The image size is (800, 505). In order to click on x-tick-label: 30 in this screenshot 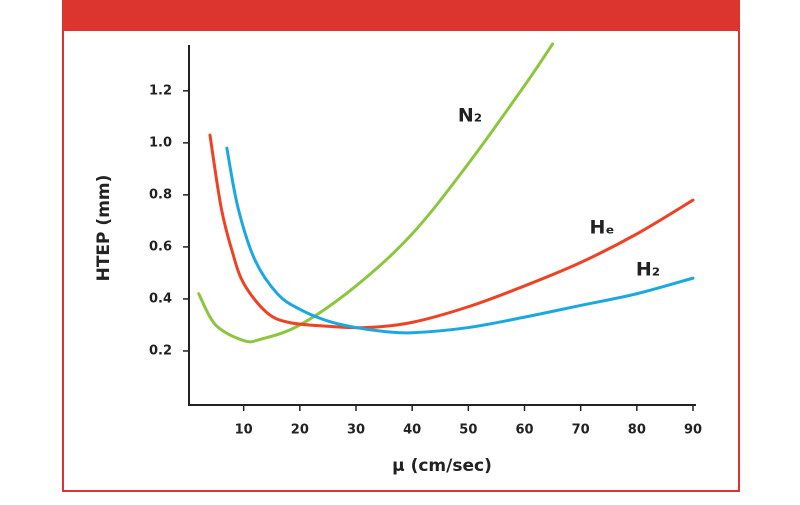, I will do `click(356, 430)`.